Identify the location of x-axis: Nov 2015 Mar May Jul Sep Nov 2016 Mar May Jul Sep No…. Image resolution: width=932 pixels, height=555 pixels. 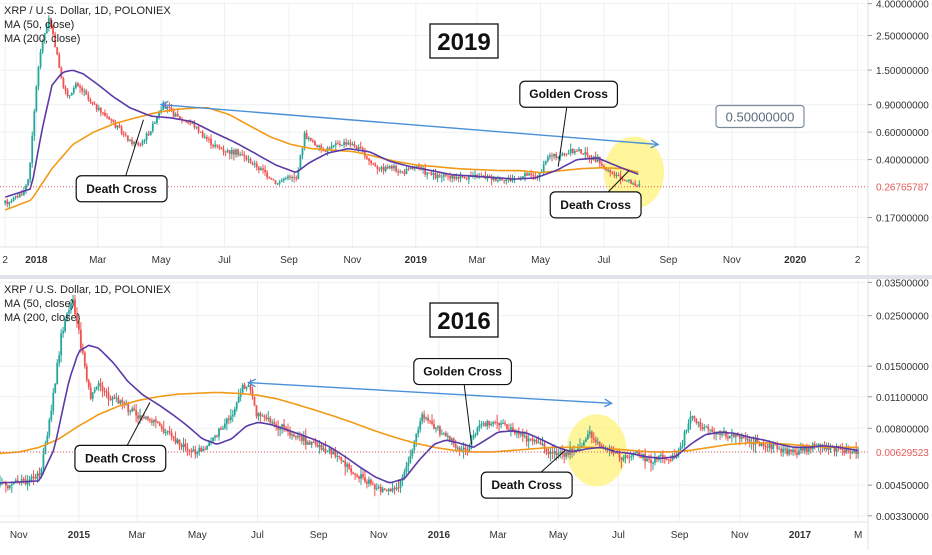
(434, 531).